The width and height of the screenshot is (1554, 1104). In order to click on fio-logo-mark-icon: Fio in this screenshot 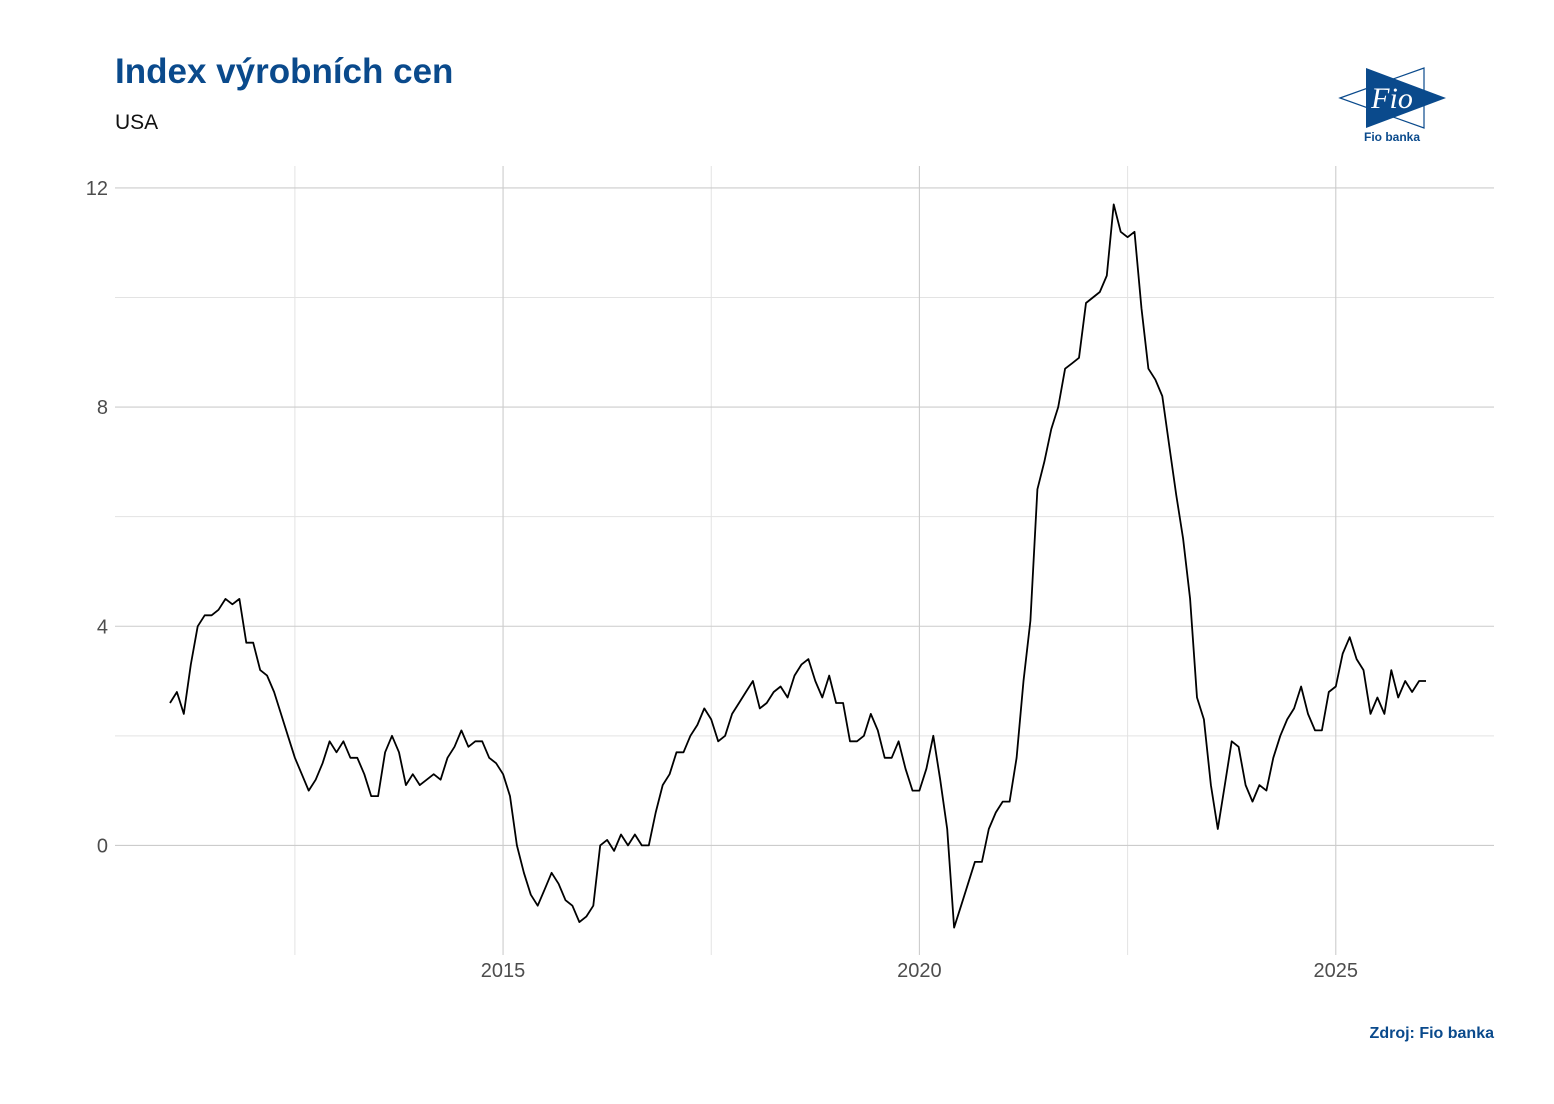, I will do `click(1392, 98)`.